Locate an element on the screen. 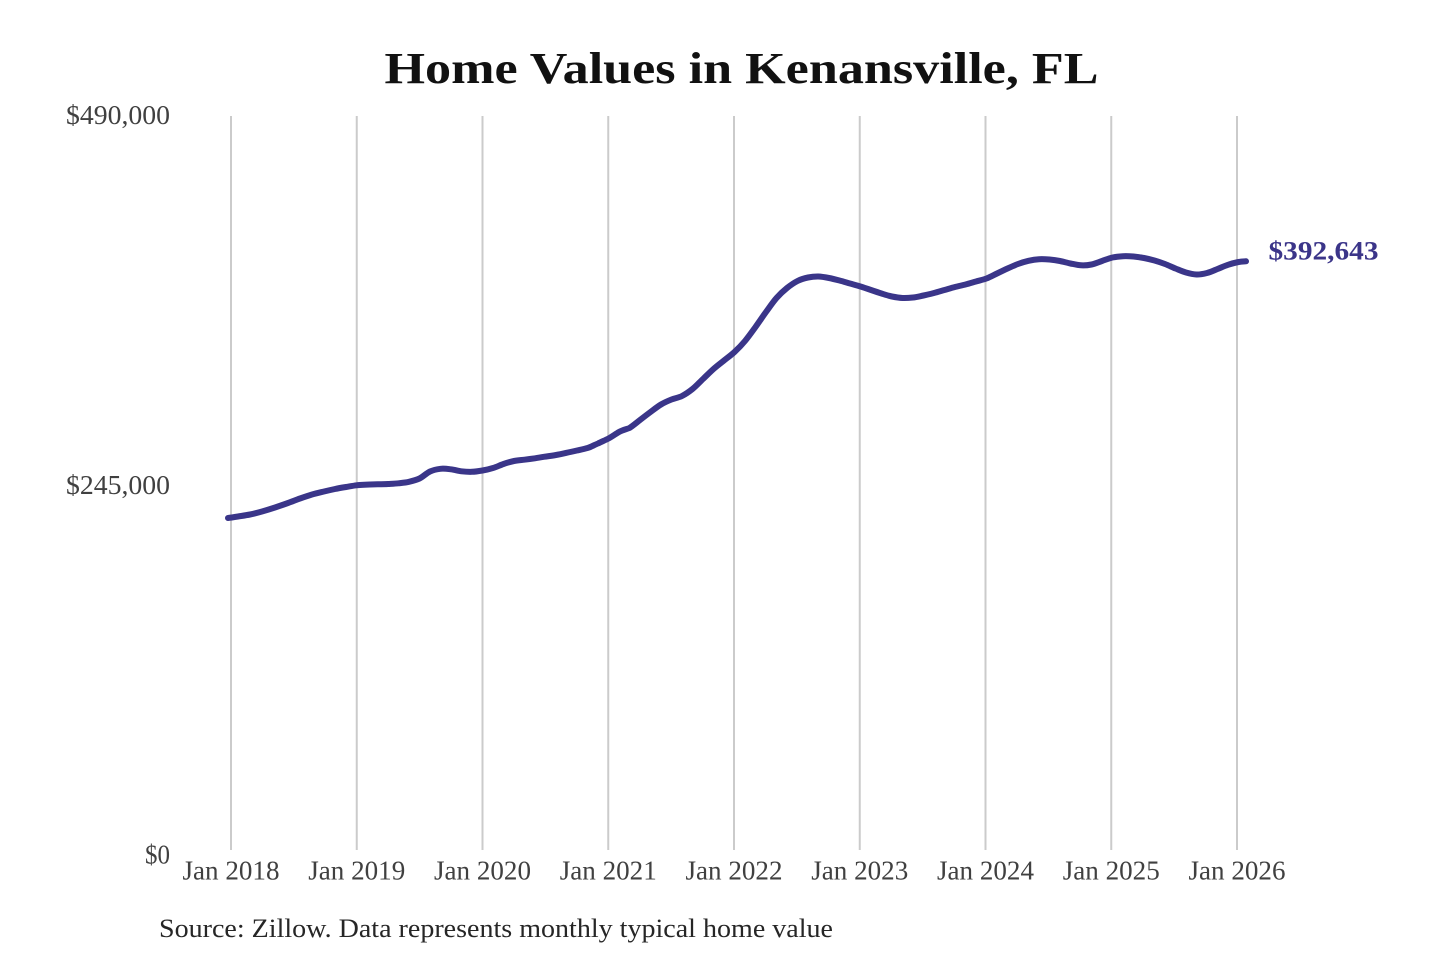  svg-text: Home Values in Kenansville, FL is located at coordinates (742, 68).